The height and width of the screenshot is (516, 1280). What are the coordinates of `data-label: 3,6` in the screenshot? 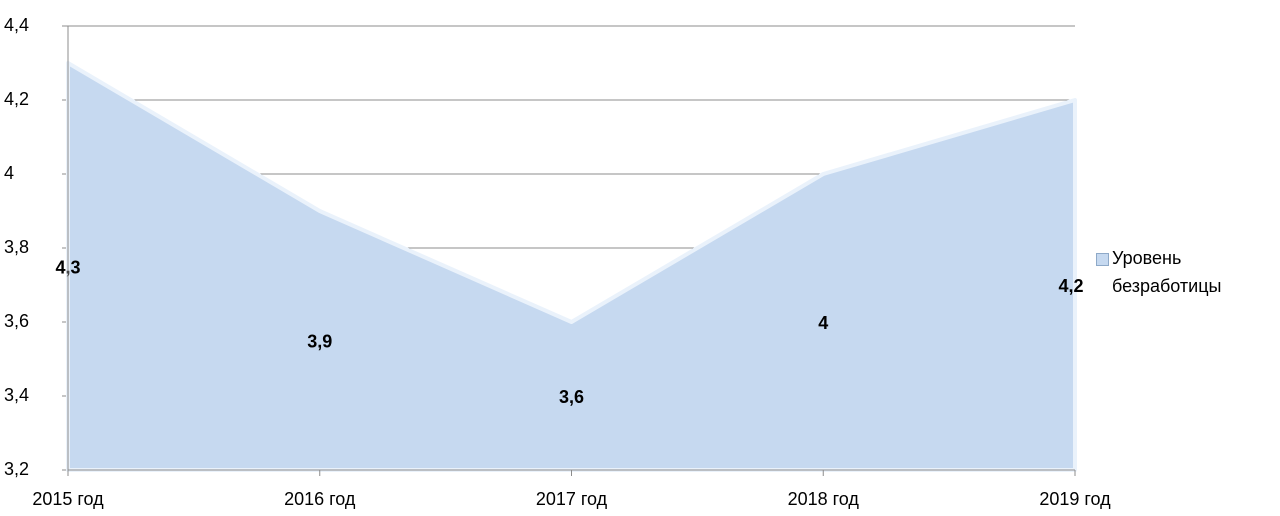 It's located at (571, 397).